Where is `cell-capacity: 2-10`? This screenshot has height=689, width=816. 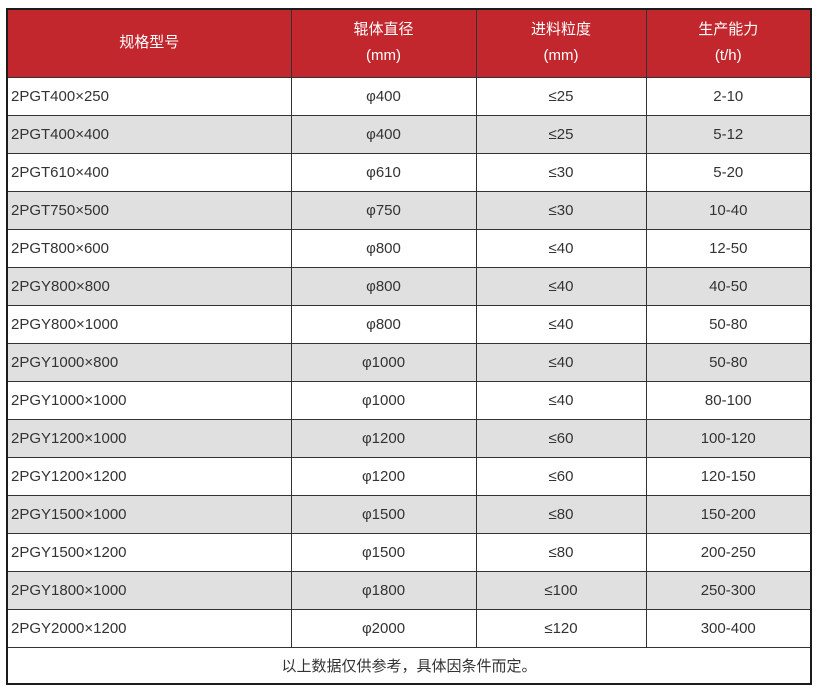 cell-capacity: 2-10 is located at coordinates (728, 96).